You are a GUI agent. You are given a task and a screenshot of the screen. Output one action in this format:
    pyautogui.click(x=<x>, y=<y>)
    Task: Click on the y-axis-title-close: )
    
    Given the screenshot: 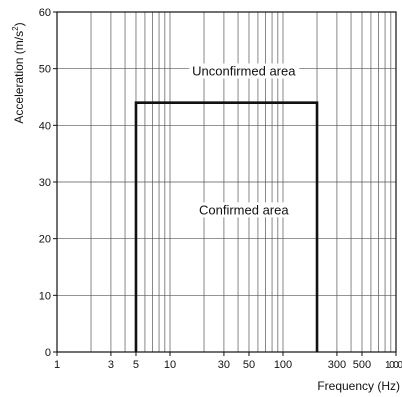 What is the action you would take?
    pyautogui.click(x=19, y=24)
    